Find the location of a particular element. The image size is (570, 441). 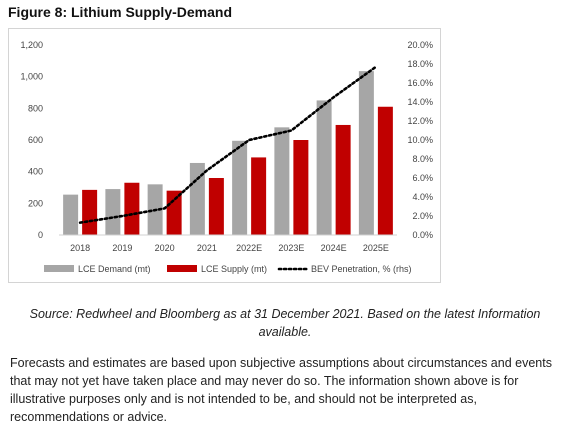

y2-tick-label: 10.0% is located at coordinates (420, 140).